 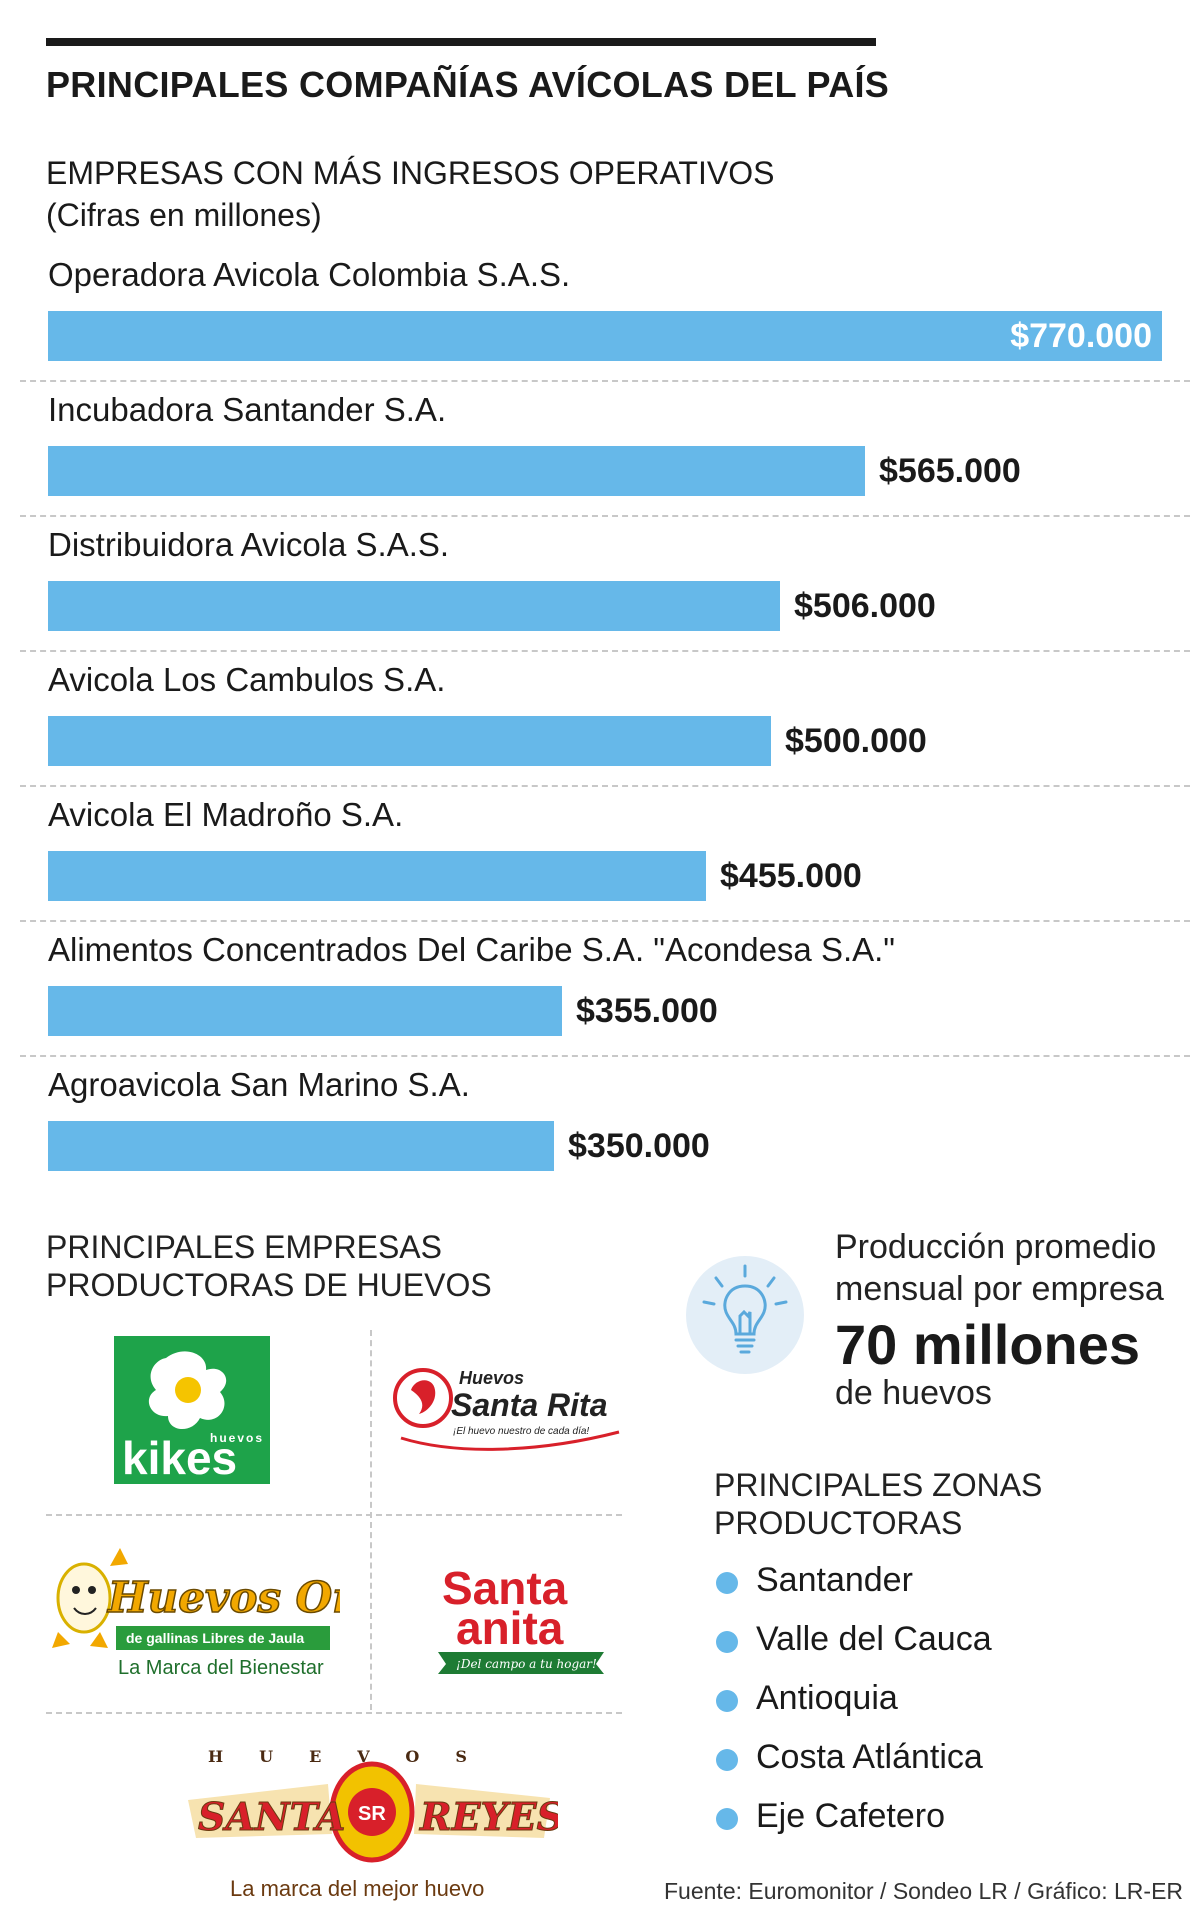 I want to click on svg-text: Huevos, so click(x=491, y=1378).